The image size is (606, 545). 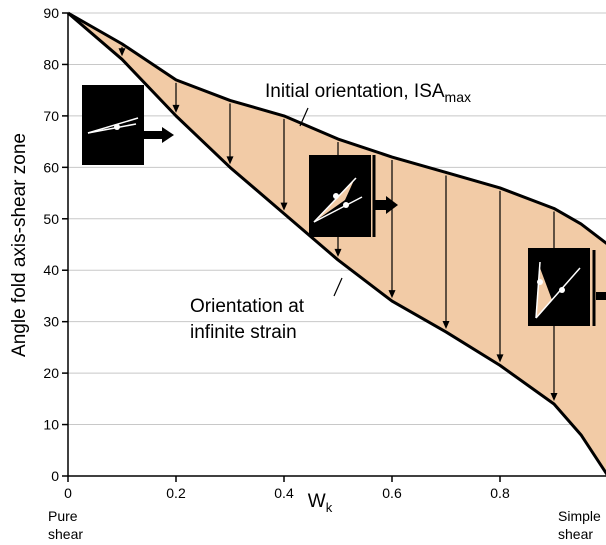 What do you see at coordinates (51, 13) in the screenshot?
I see `y-tick-label: 90` at bounding box center [51, 13].